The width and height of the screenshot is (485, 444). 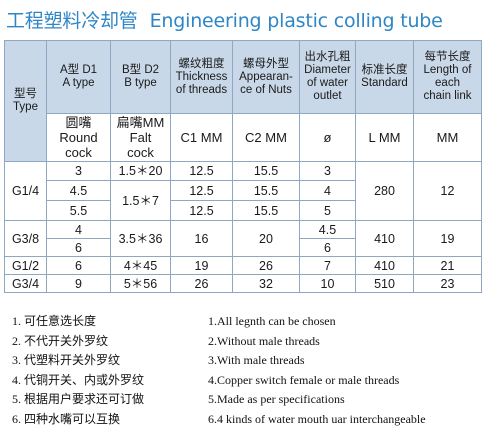 What do you see at coordinates (327, 229) in the screenshot?
I see `outlet-cell: 4.5` at bounding box center [327, 229].